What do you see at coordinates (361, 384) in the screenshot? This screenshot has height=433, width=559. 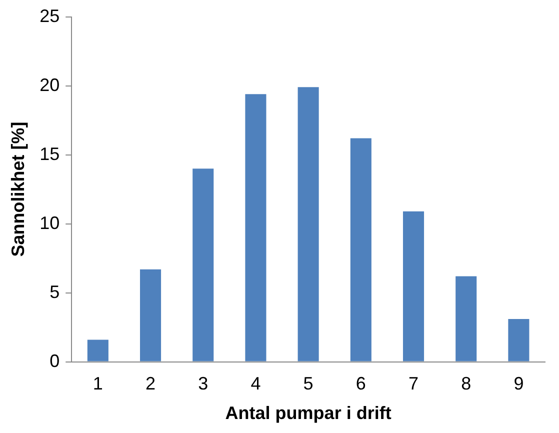 I see `x-tick-label: 6` at bounding box center [361, 384].